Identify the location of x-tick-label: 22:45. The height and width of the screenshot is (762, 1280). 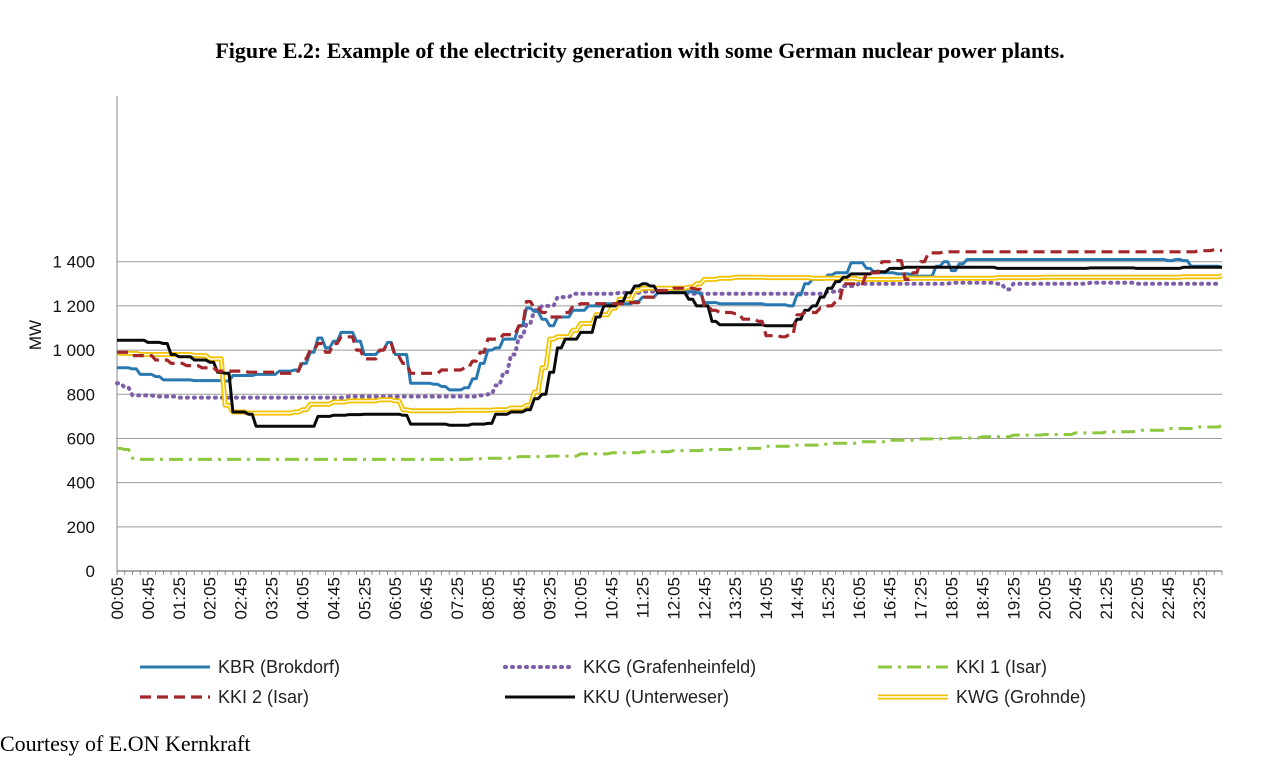
(1168, 598).